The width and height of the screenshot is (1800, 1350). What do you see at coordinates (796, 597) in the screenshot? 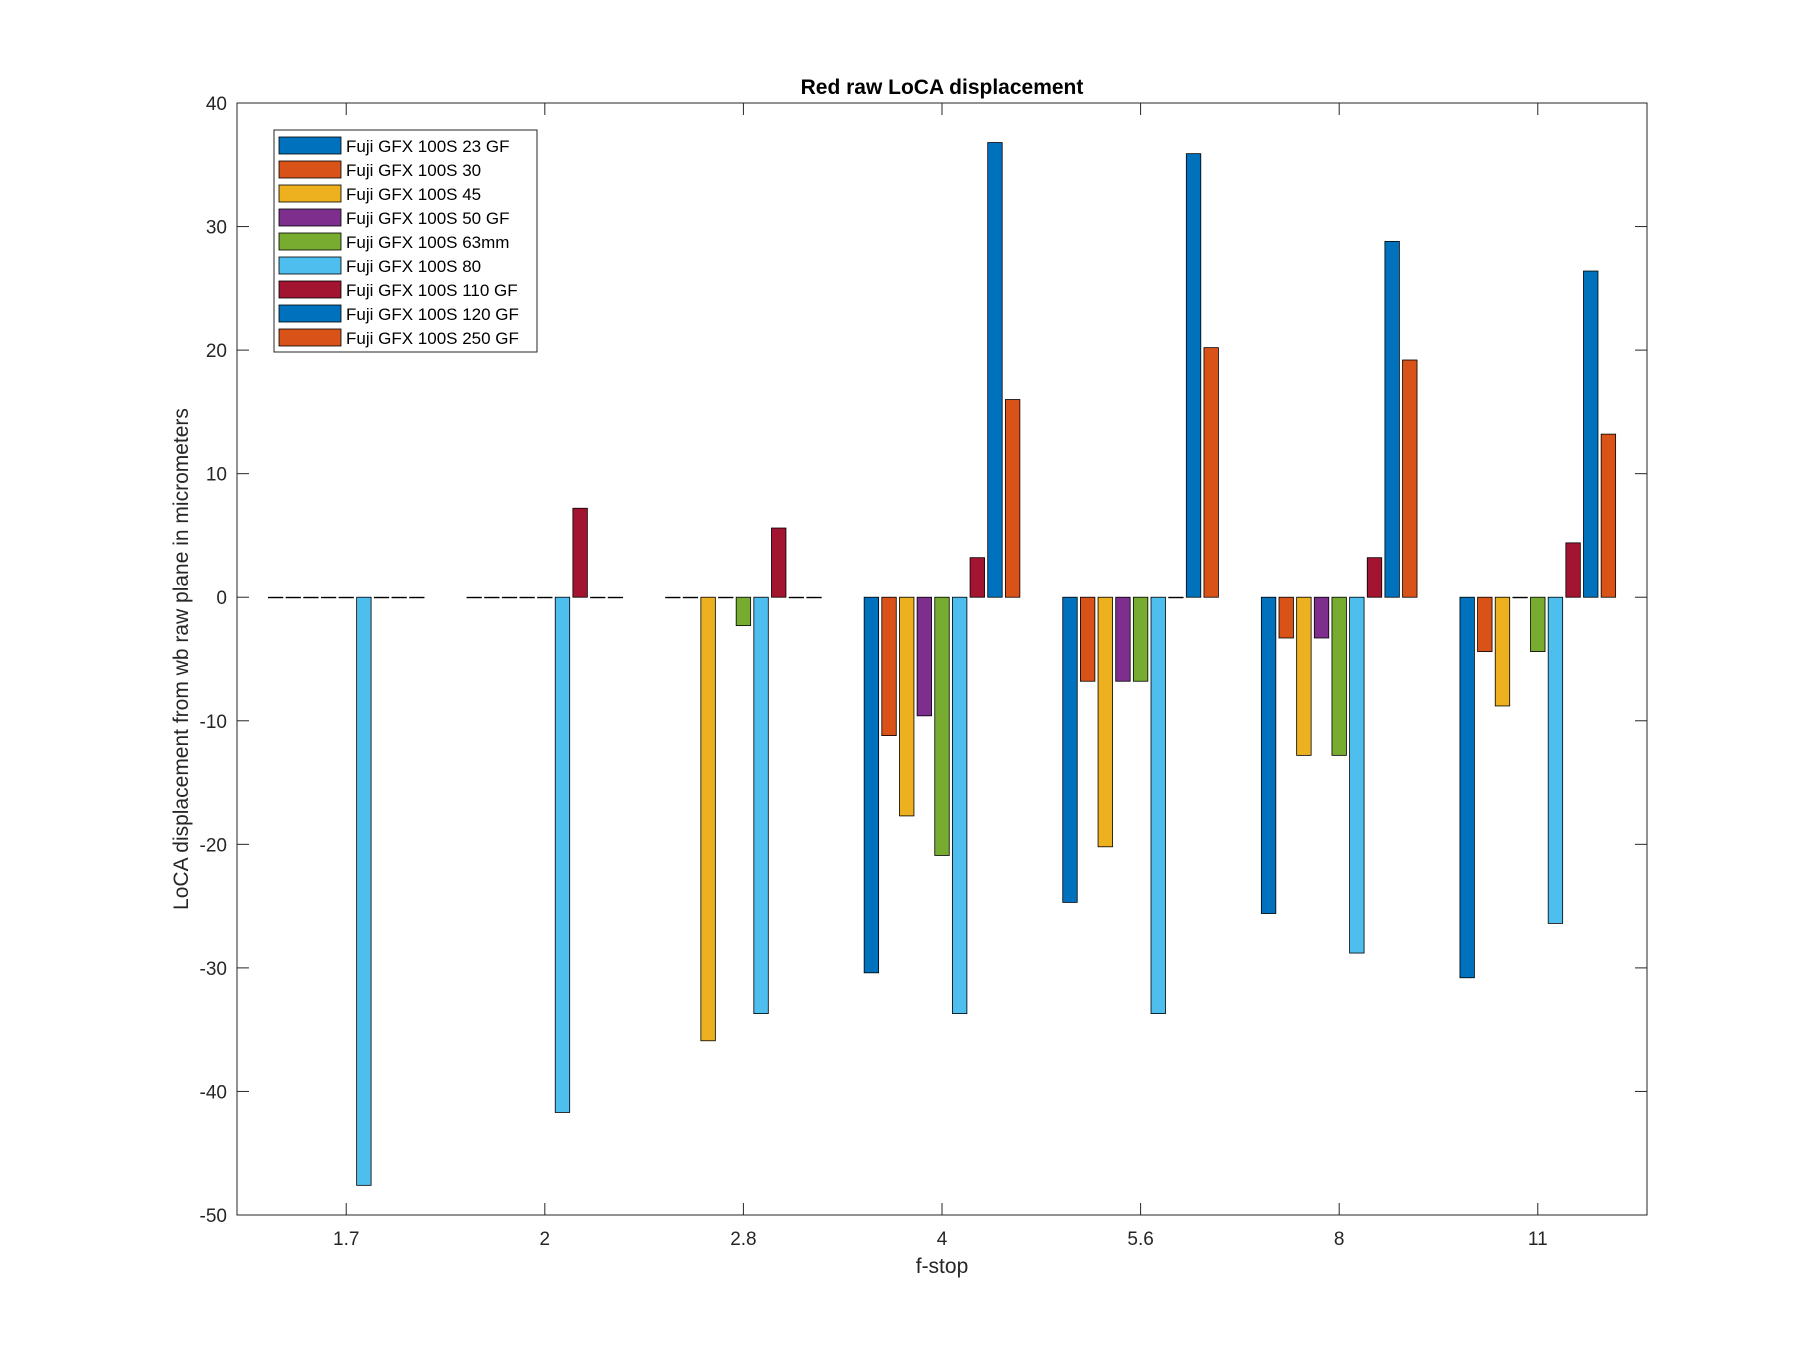
I see `bar-series-8-fstop-2.8` at bounding box center [796, 597].